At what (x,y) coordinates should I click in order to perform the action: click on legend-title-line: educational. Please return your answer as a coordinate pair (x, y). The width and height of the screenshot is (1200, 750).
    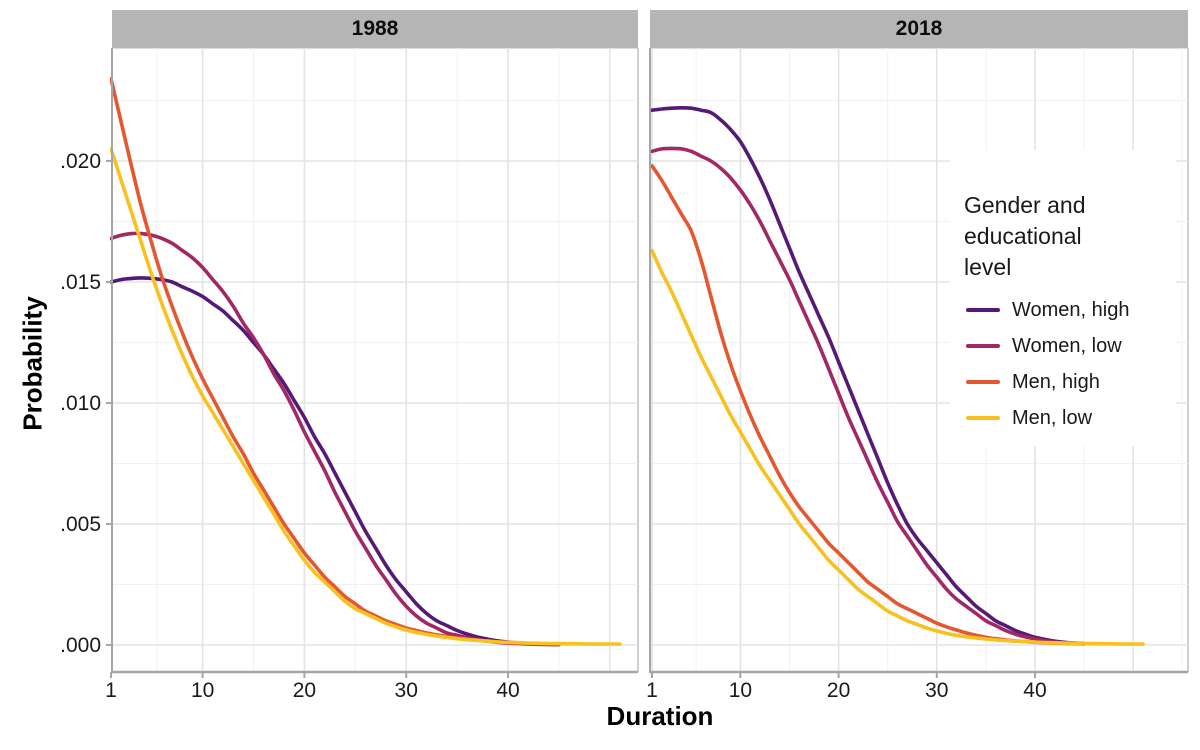
    Looking at the image, I should click on (1023, 236).